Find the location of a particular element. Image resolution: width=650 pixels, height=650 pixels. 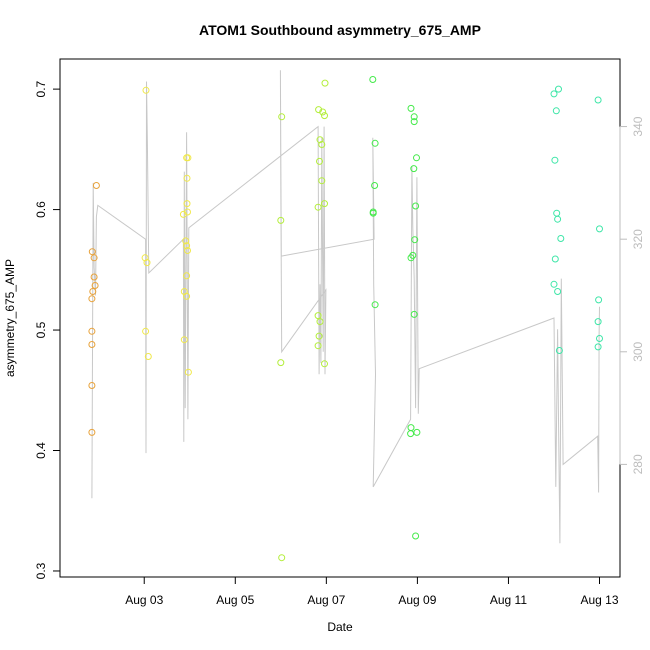

x-tick-label: Aug 05 is located at coordinates (235, 600).